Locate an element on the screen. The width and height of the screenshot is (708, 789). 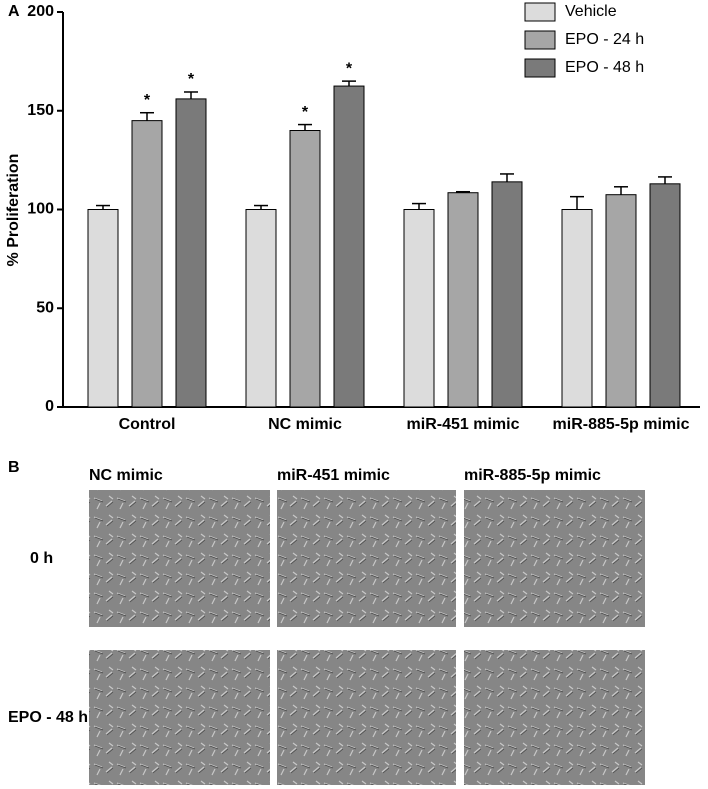
column-header: NC mimic is located at coordinates (126, 475).